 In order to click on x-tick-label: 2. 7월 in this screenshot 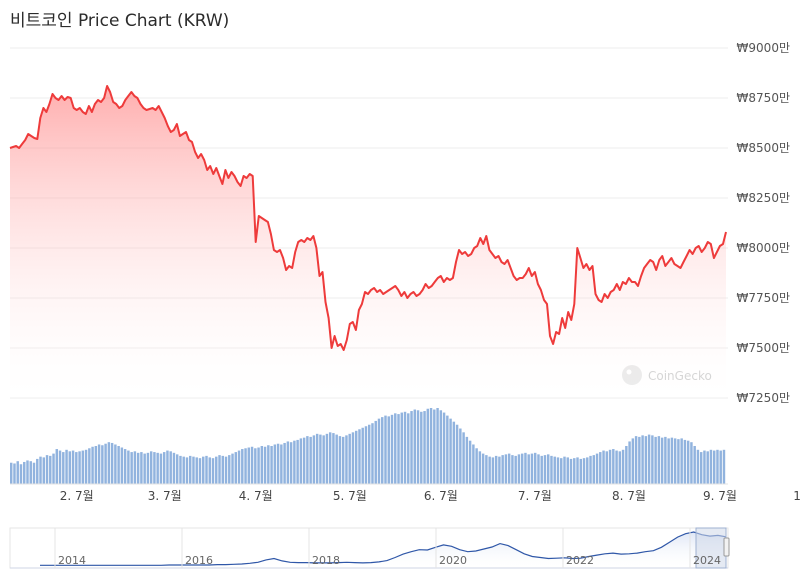, I will do `click(77, 496)`.